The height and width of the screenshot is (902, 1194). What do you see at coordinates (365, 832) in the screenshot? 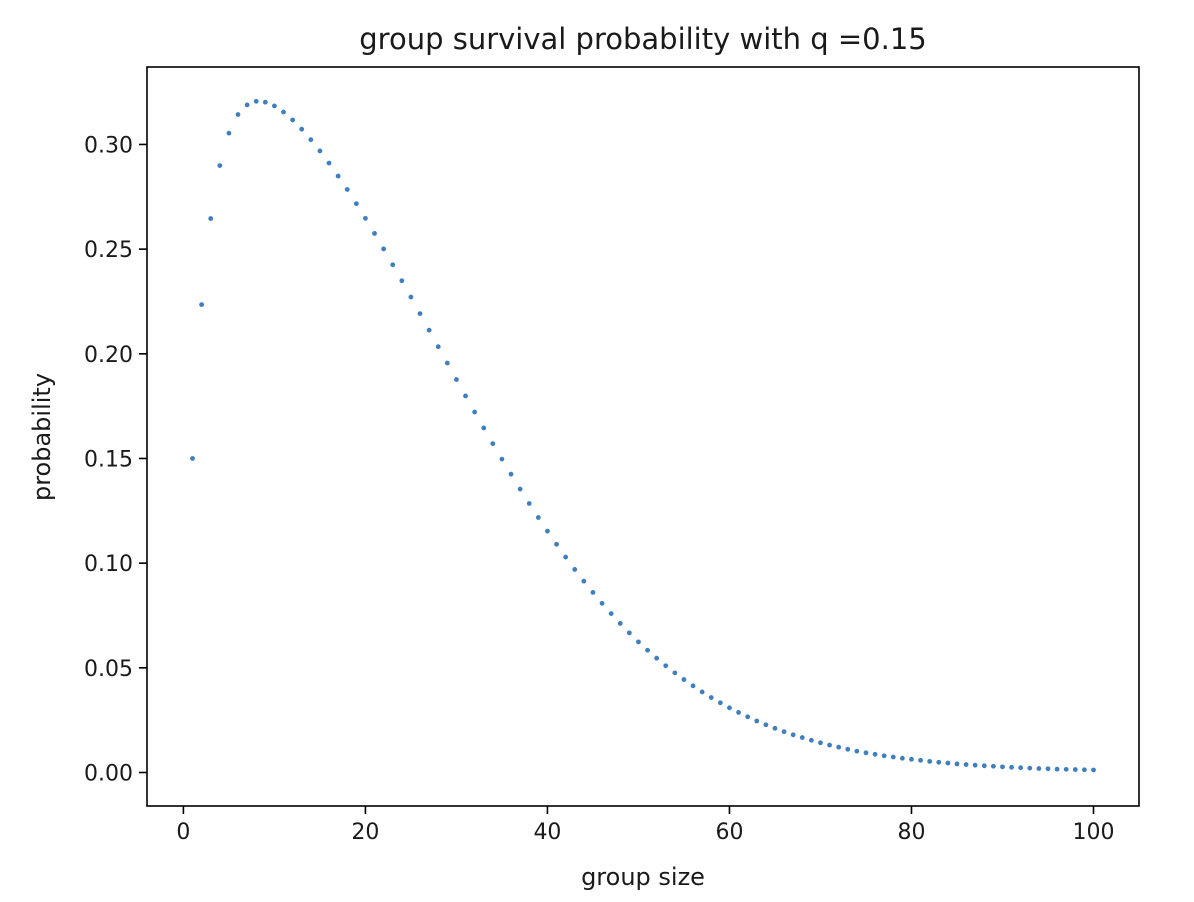
I see `x-tick-label: 20` at bounding box center [365, 832].